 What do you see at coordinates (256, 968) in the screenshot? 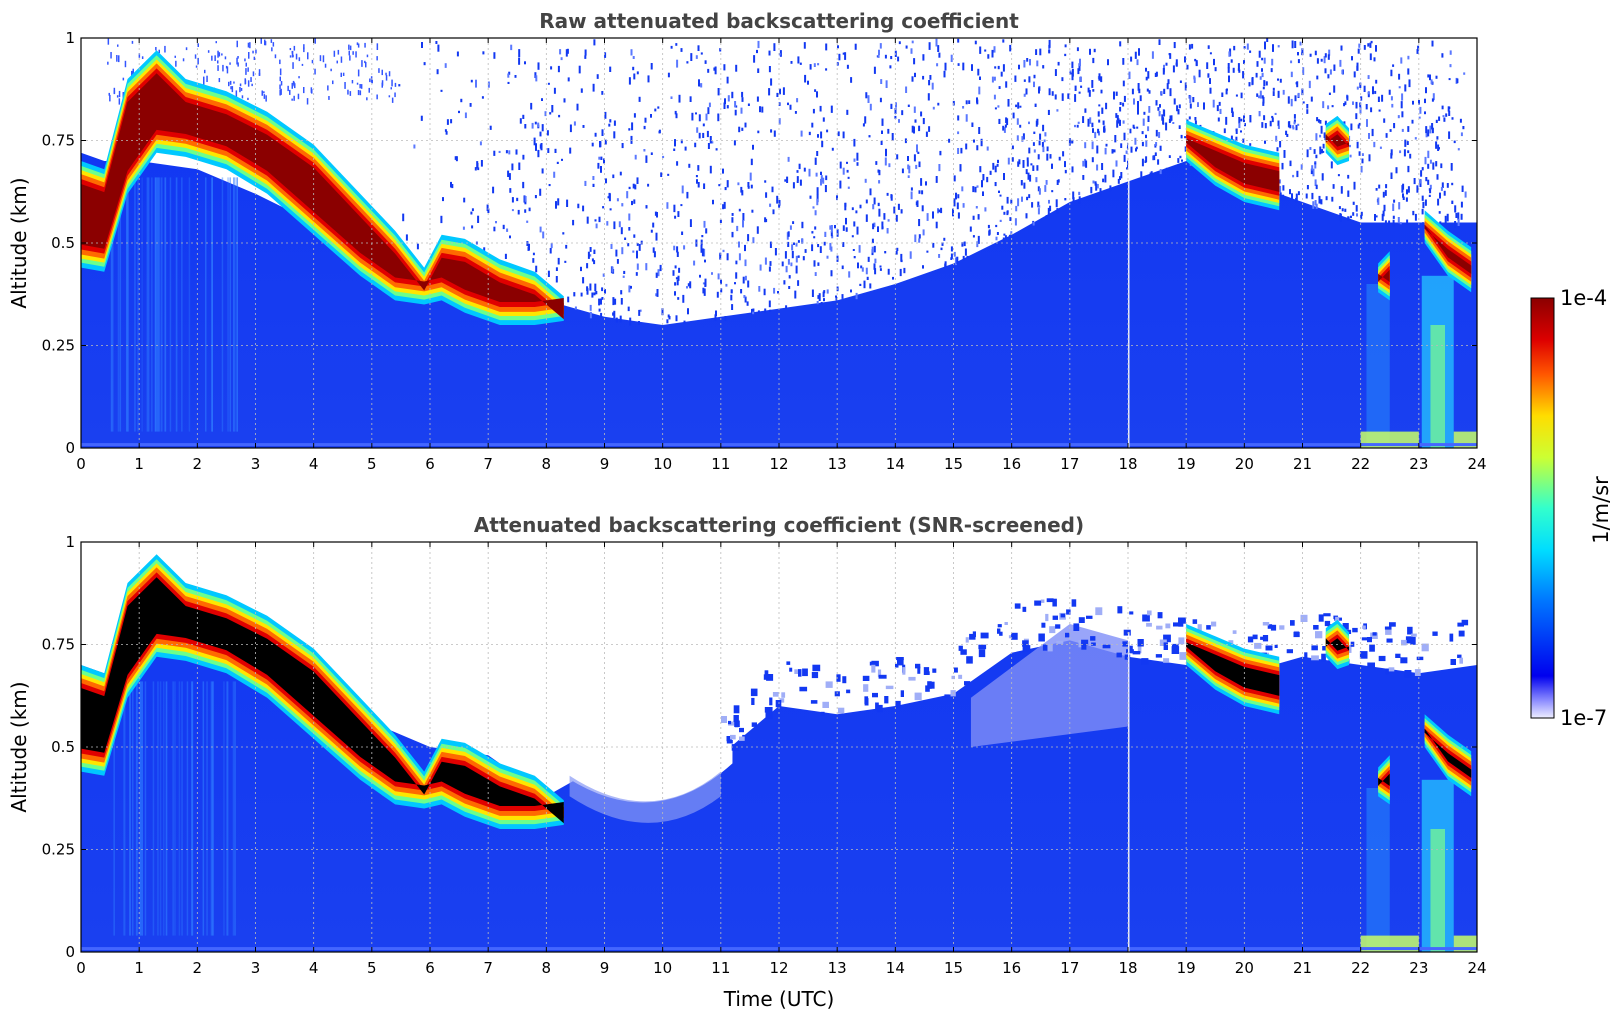
I see `x-tick-label: 3` at bounding box center [256, 968].